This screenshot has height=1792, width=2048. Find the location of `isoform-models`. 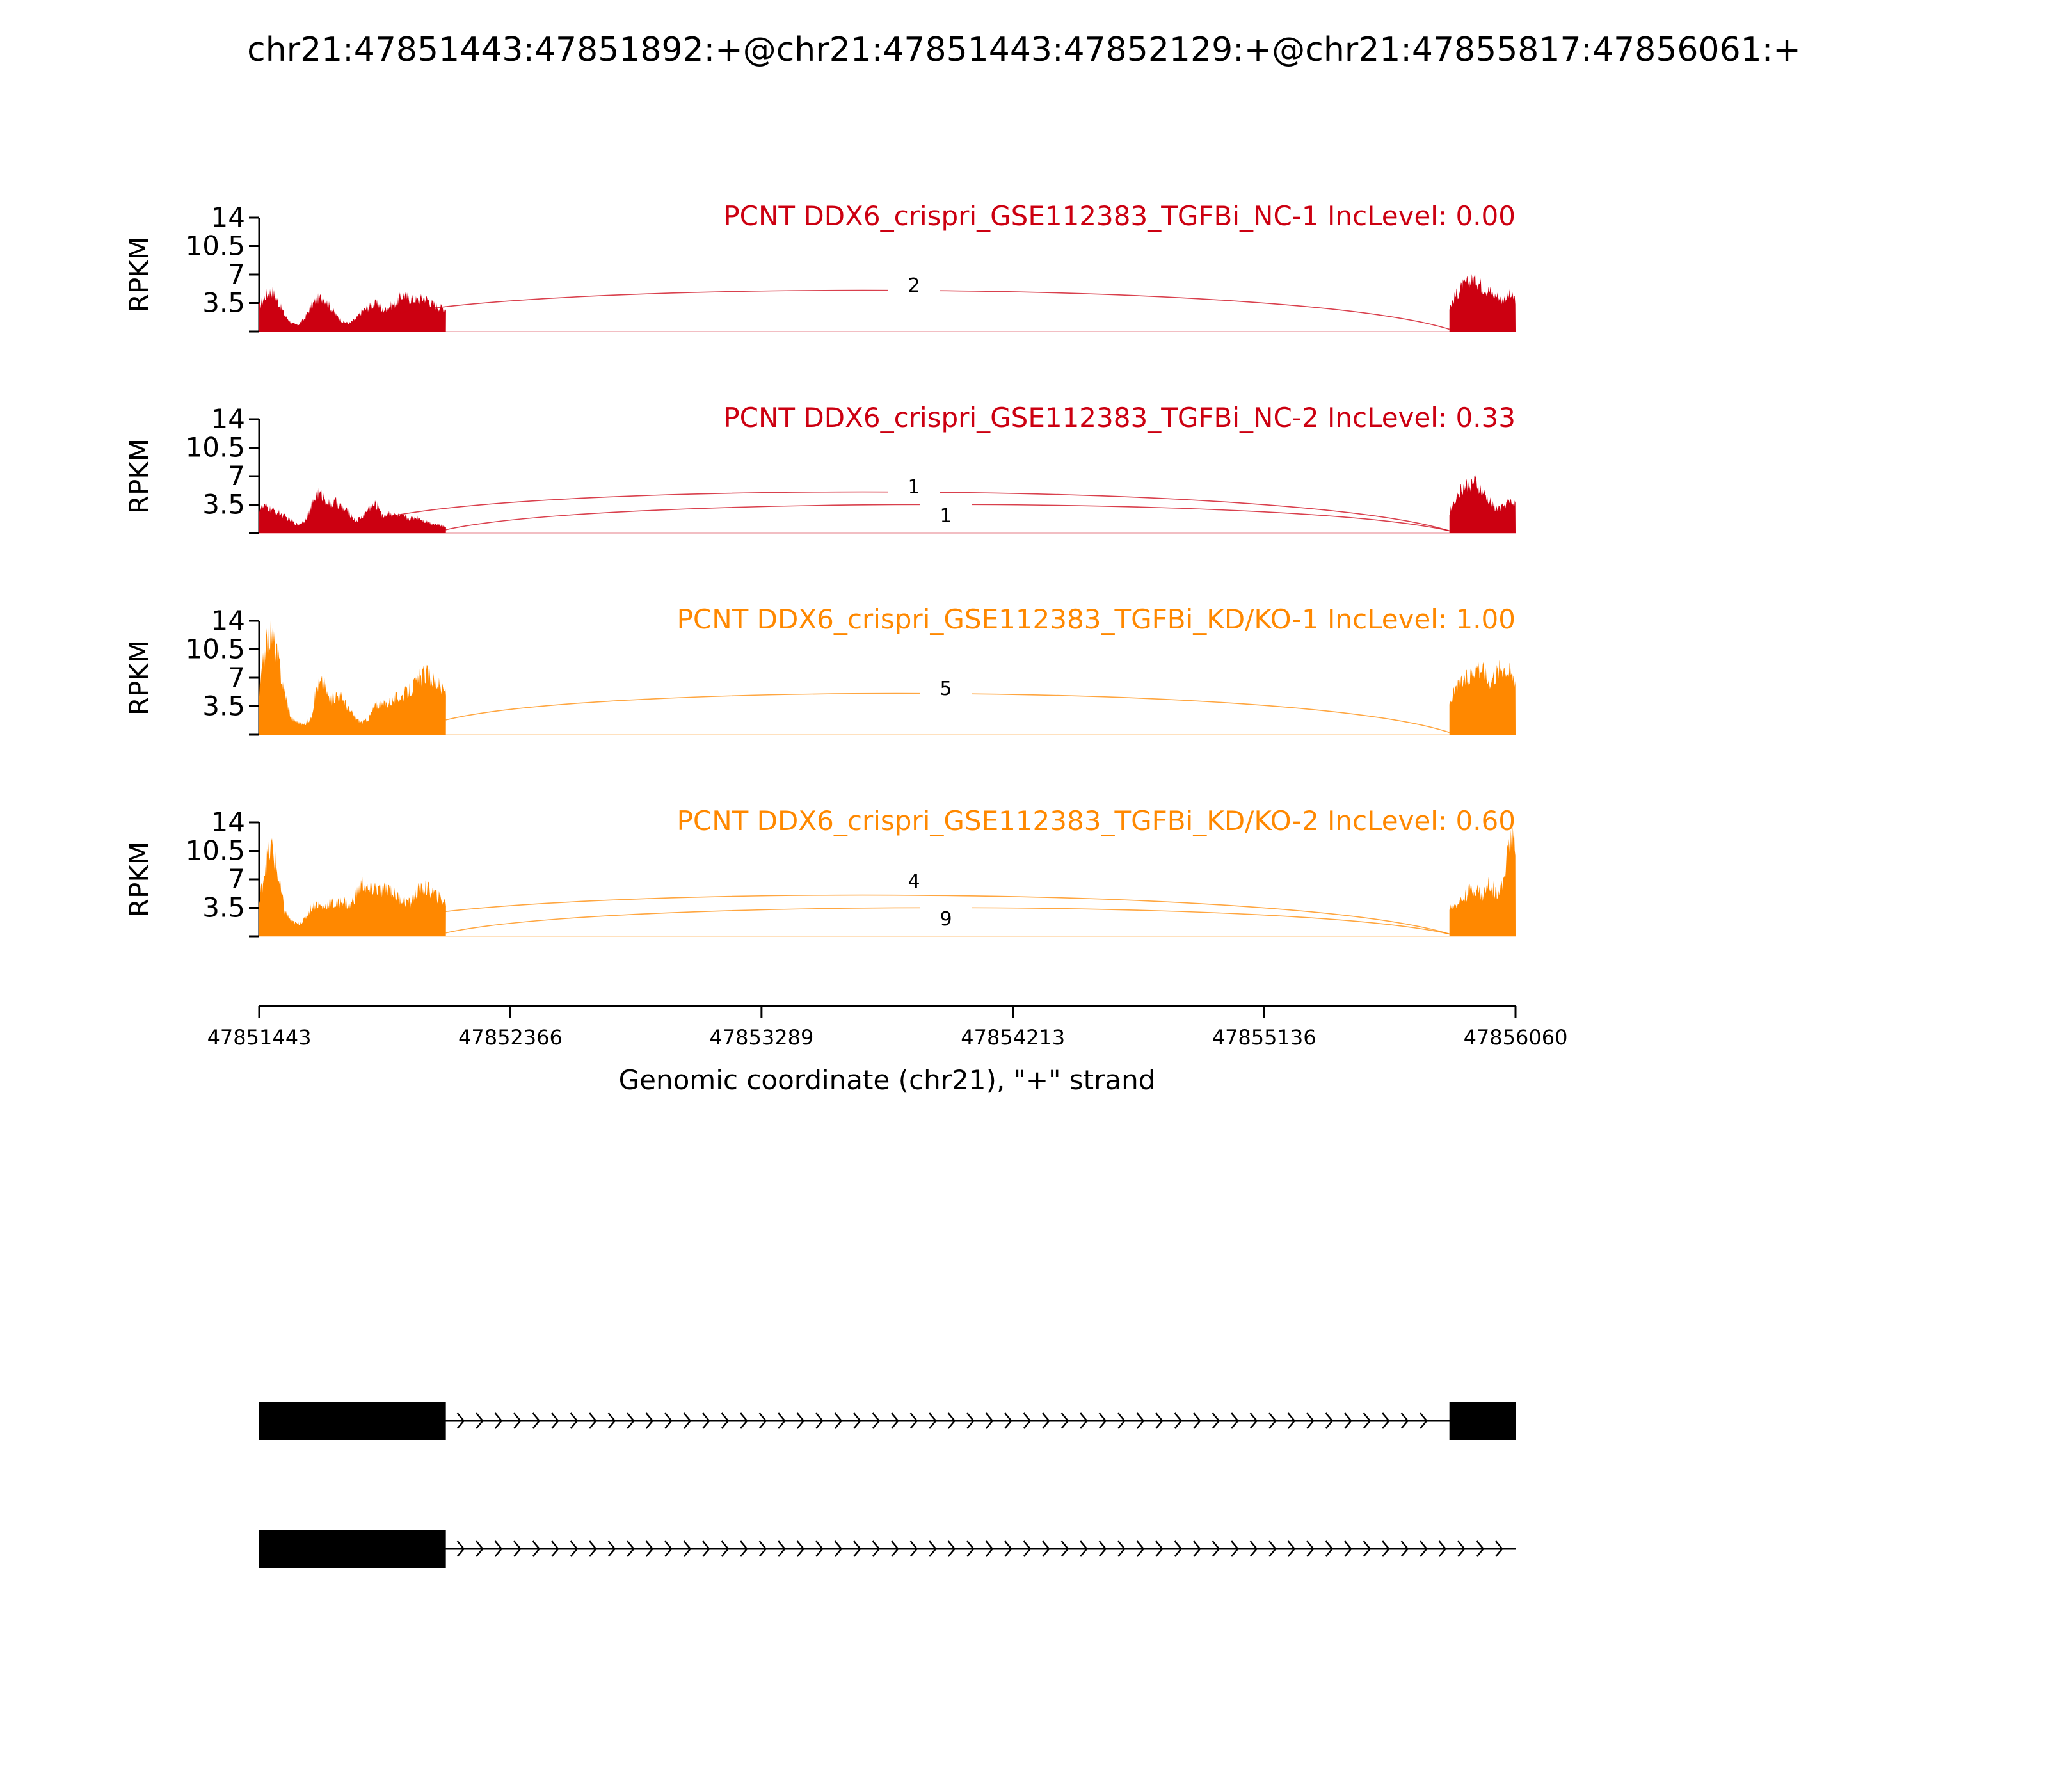

isoform-models is located at coordinates (887, 1485).